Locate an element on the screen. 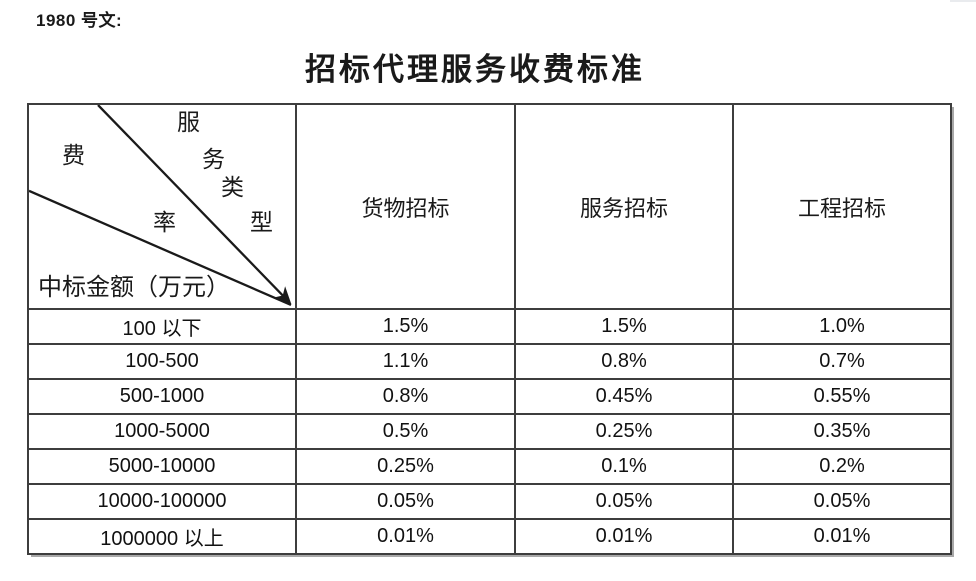 This screenshot has width=976, height=581. rate-value: 0.45% is located at coordinates (624, 396).